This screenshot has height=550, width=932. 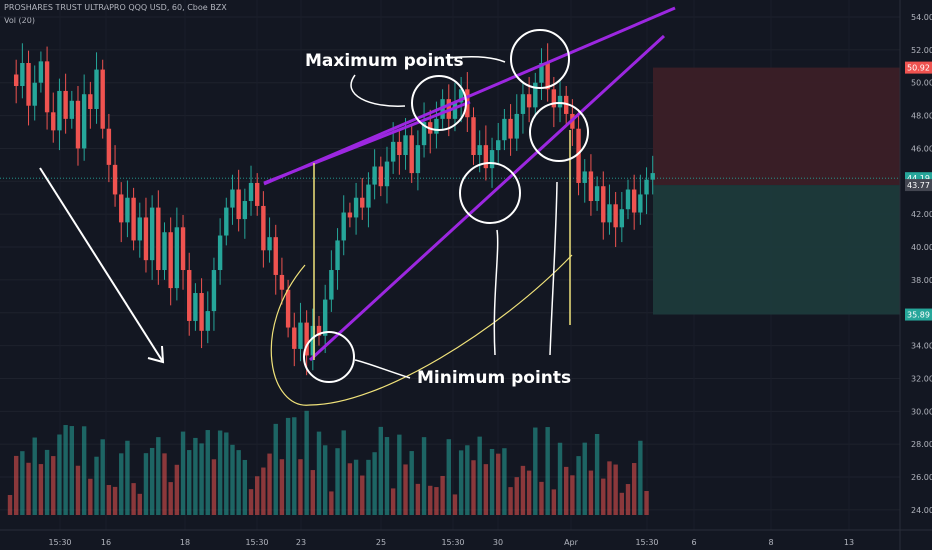 What do you see at coordinates (381, 542) in the screenshot?
I see `time-tick-label: 25` at bounding box center [381, 542].